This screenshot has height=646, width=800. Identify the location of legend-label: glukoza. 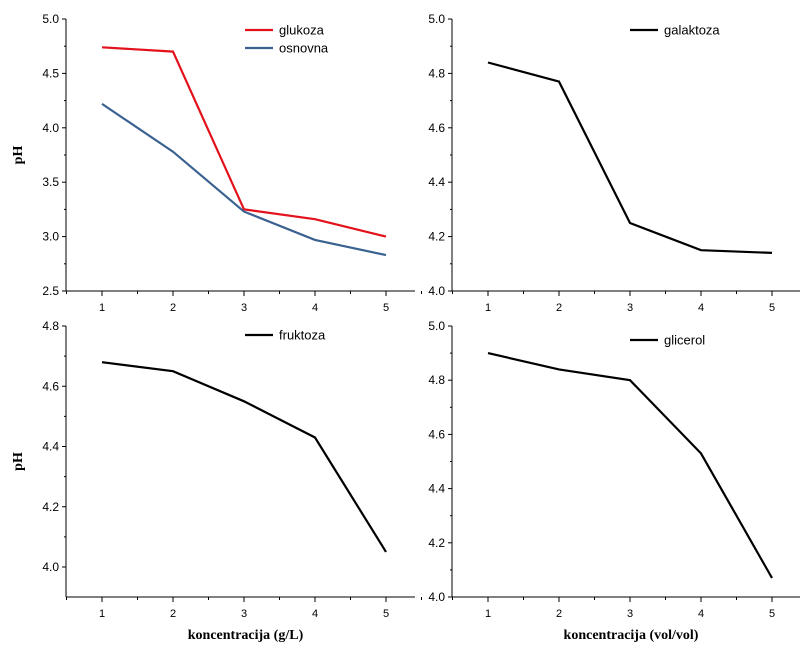
(302, 30).